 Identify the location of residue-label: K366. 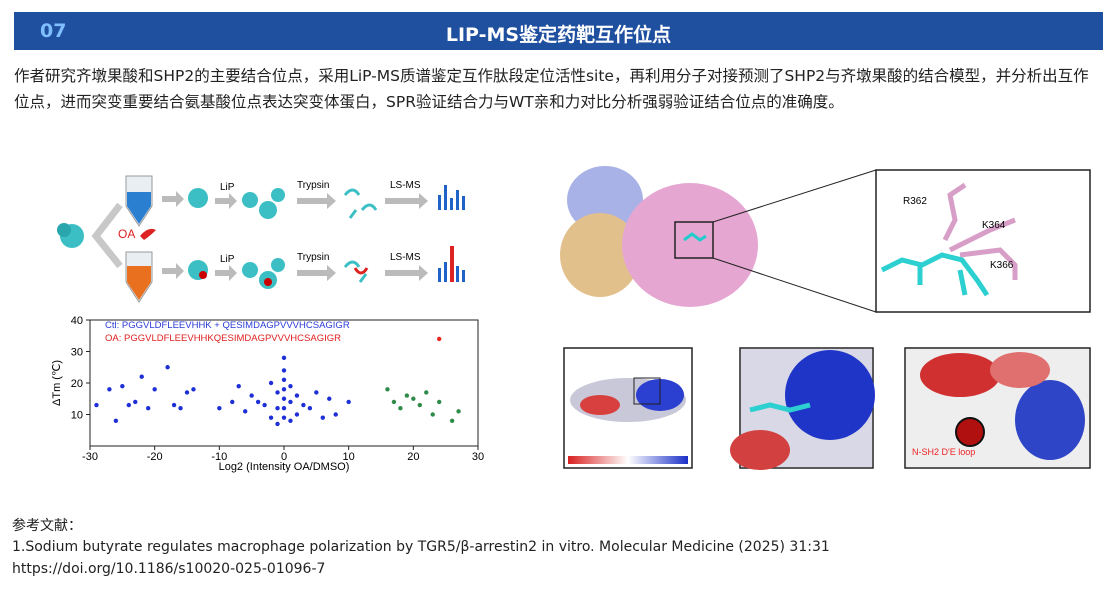
(1002, 265).